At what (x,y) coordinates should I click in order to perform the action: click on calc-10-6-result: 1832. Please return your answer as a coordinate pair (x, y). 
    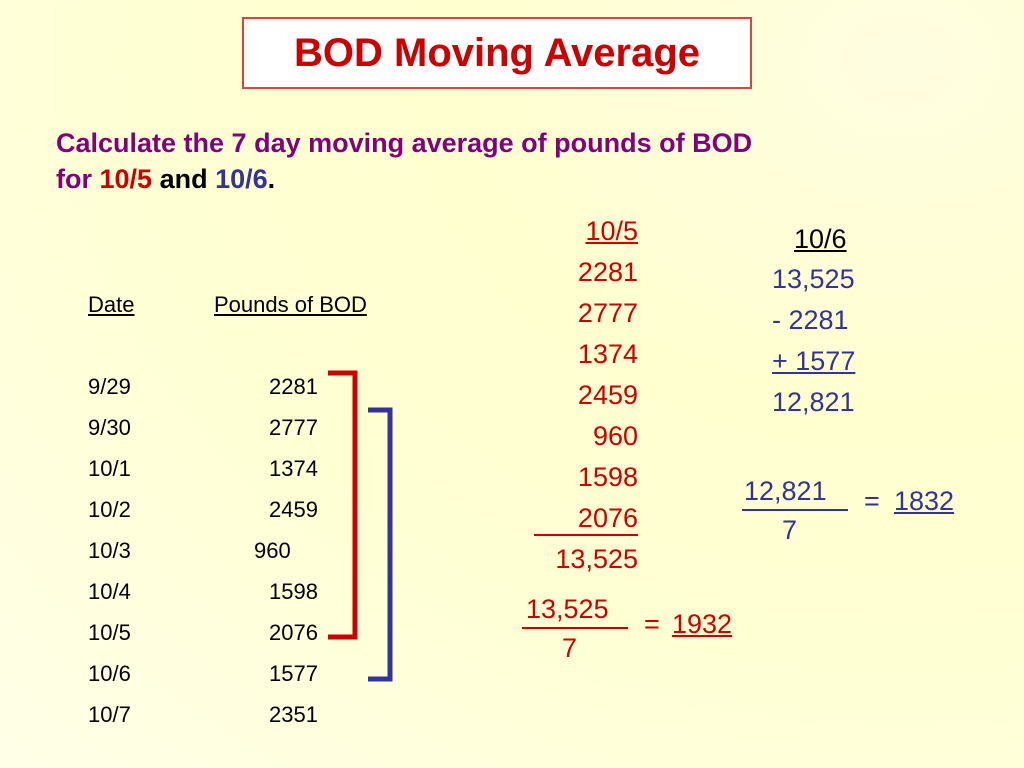
    Looking at the image, I should click on (924, 501).